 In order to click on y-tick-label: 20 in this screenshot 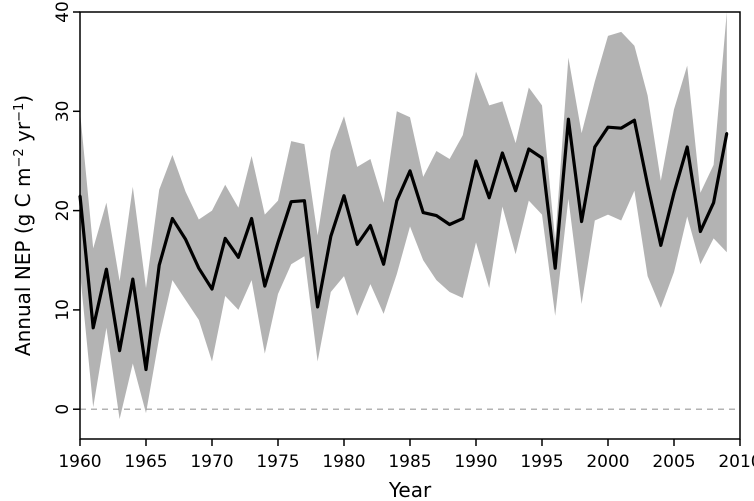, I will do `click(63, 211)`.